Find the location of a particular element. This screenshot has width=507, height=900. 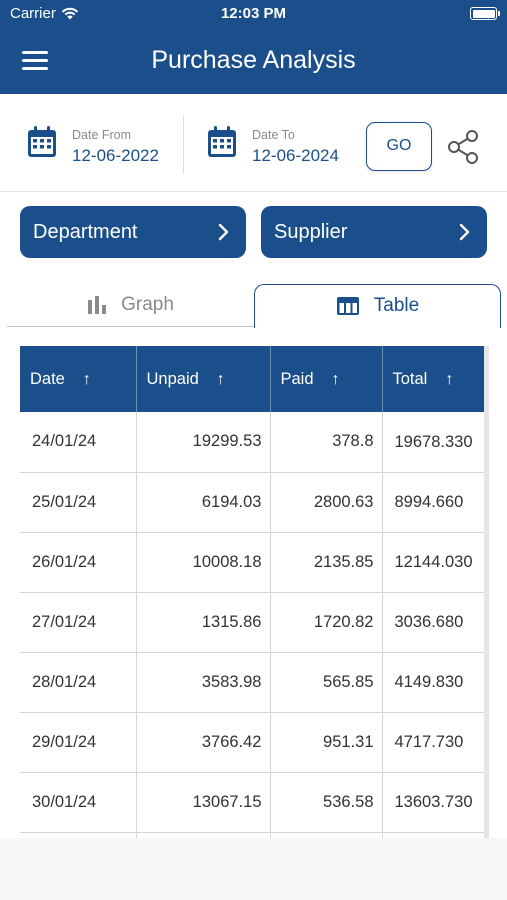

cell-date: 27/01/24 is located at coordinates (78, 622).